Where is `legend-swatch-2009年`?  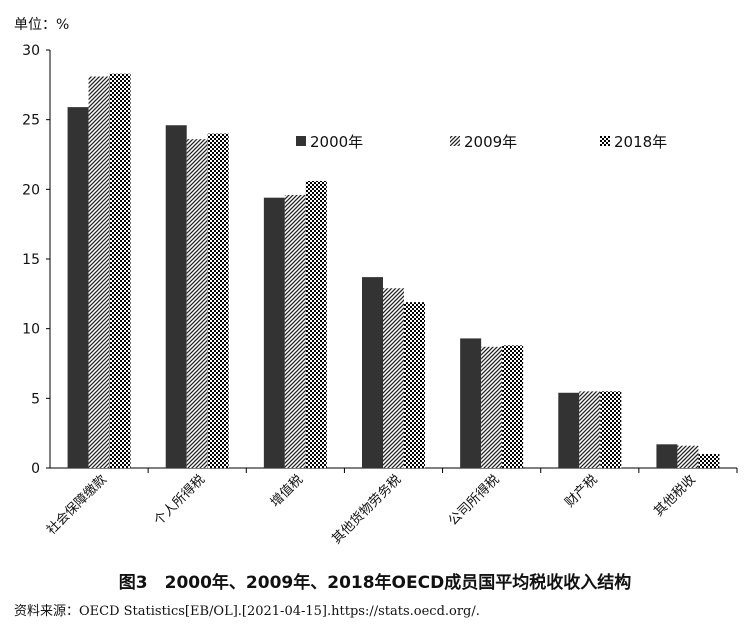
legend-swatch-2009年 is located at coordinates (455, 141).